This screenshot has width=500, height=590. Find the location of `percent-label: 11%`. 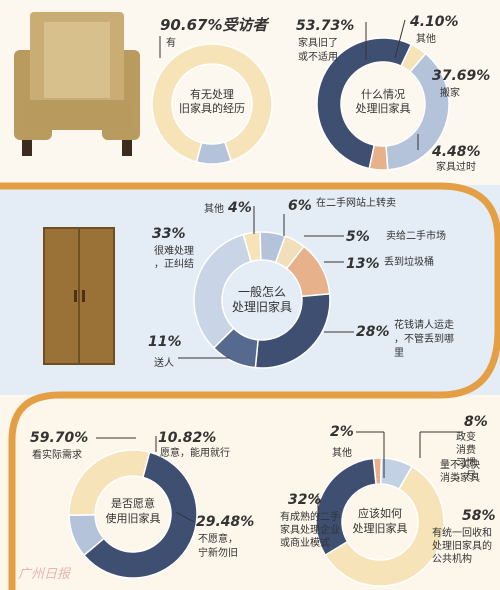

percent-label: 11% is located at coordinates (165, 342).